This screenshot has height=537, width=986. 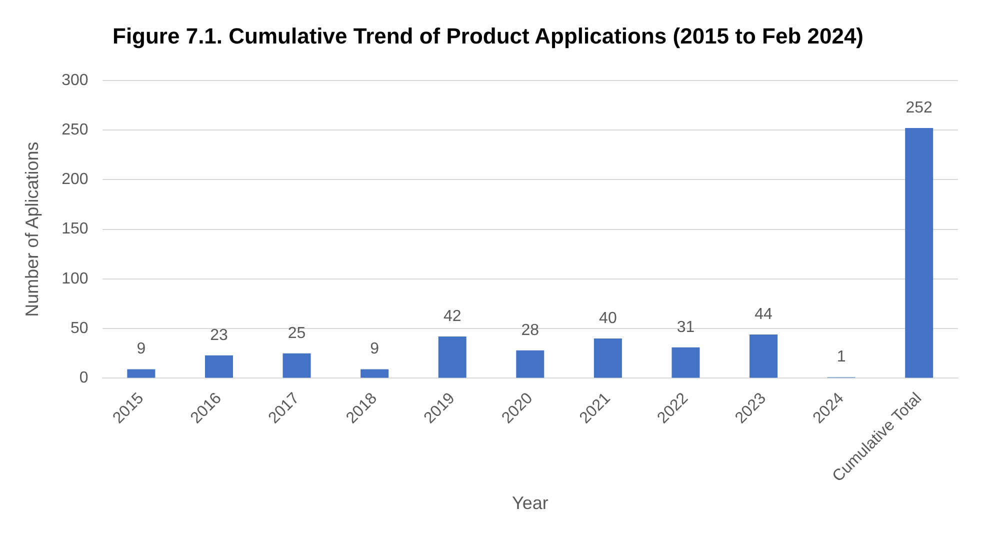 I want to click on y-tick-label: 0, so click(x=83, y=378).